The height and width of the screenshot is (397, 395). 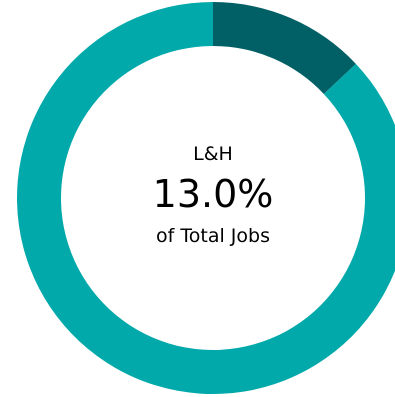 I want to click on center-subtitle: of Total Jobs, so click(x=213, y=236).